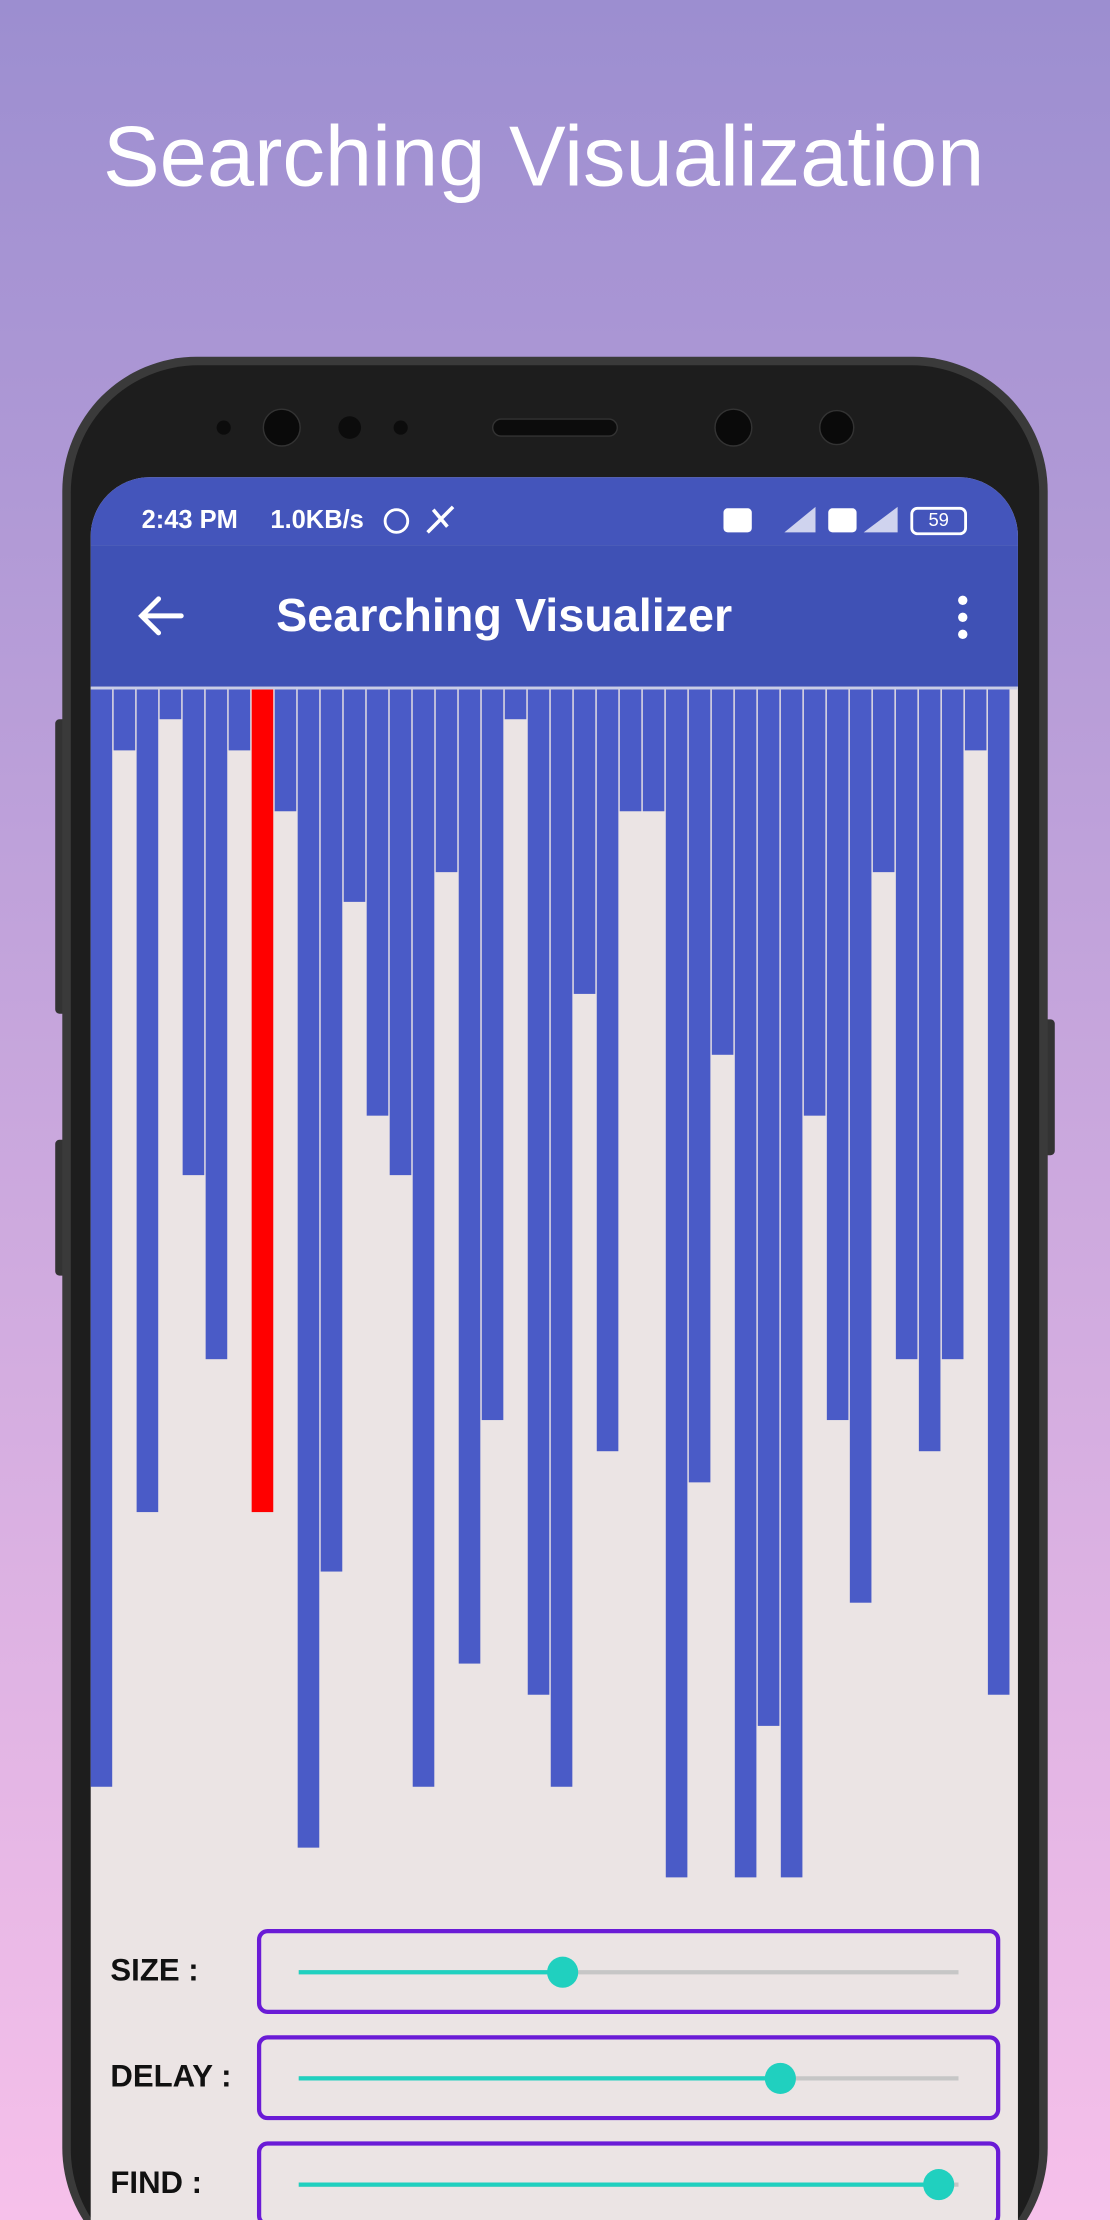 The height and width of the screenshot is (2220, 1110). Describe the element at coordinates (554, 688) in the screenshot. I see `divider` at that location.